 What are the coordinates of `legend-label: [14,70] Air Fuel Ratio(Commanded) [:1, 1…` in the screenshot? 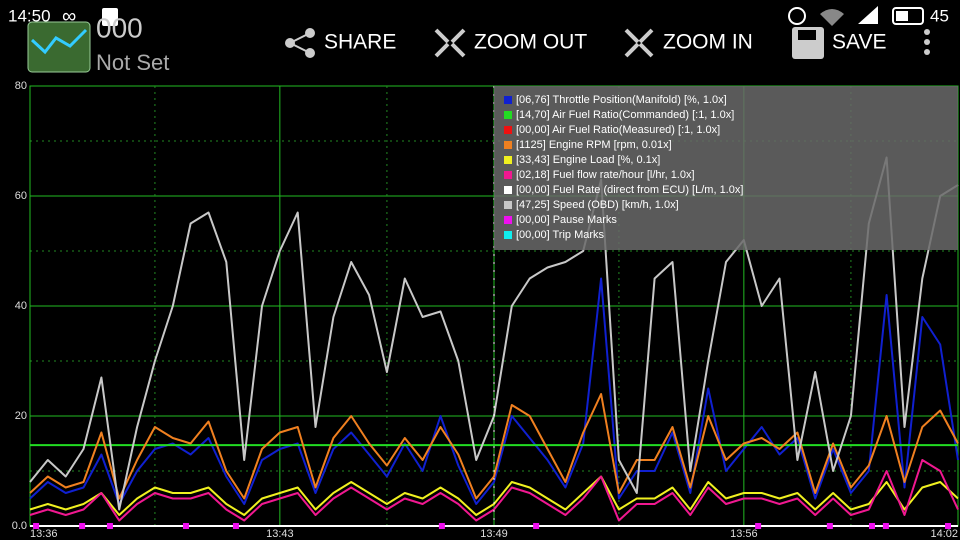 It's located at (625, 115).